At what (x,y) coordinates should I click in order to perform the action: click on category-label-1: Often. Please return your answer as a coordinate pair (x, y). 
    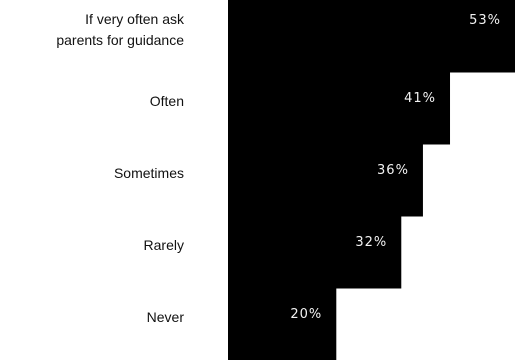
    Looking at the image, I should click on (167, 101).